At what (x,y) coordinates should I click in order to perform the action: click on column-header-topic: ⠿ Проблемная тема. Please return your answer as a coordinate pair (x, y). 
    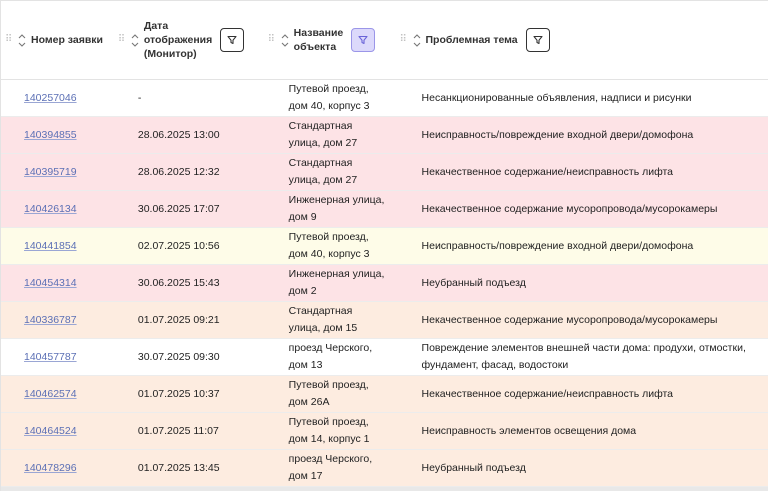
    Looking at the image, I should click on (581, 40).